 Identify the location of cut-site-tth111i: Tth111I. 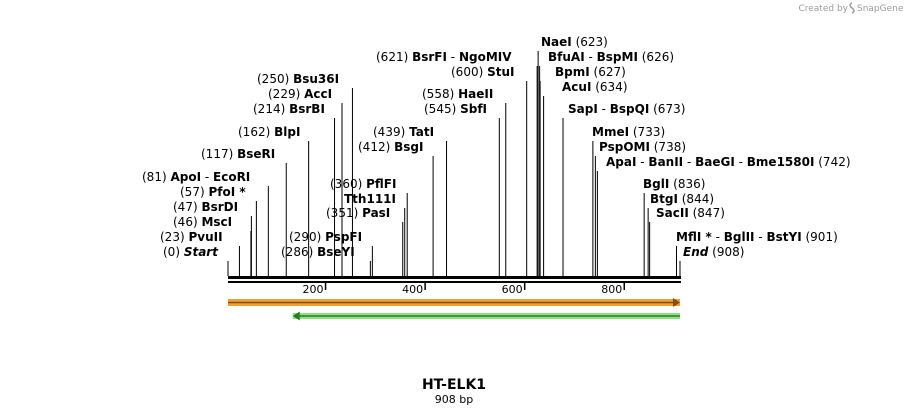
(370, 199).